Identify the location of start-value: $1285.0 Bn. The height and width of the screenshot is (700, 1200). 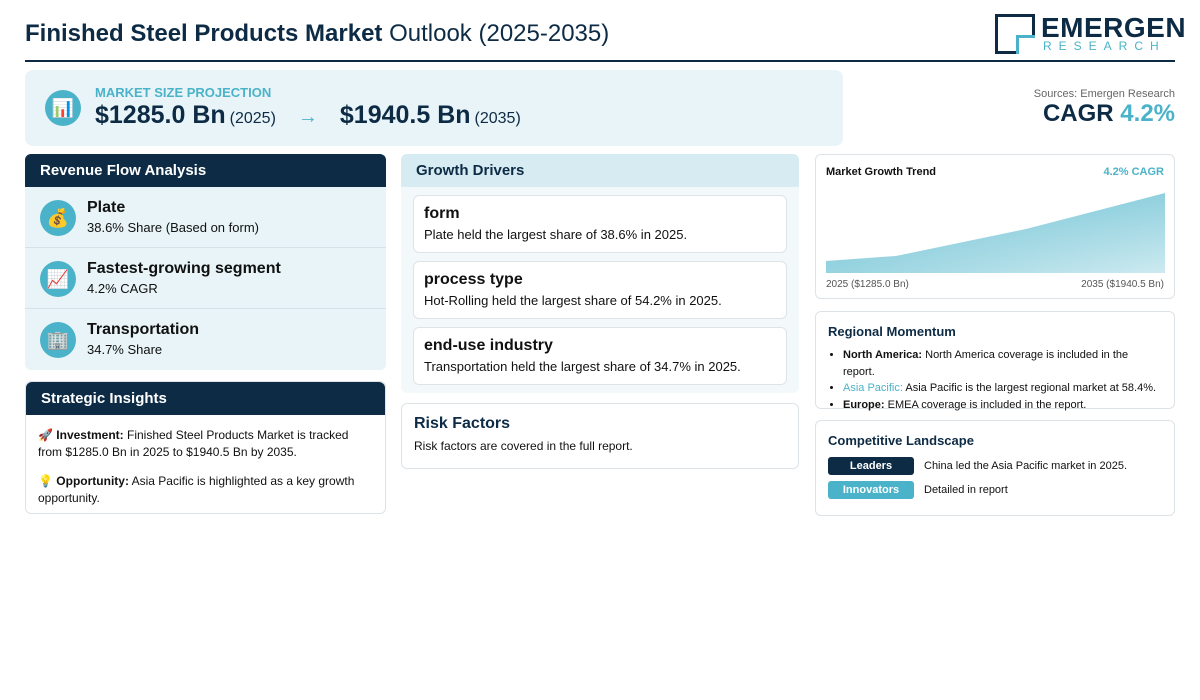
(160, 115).